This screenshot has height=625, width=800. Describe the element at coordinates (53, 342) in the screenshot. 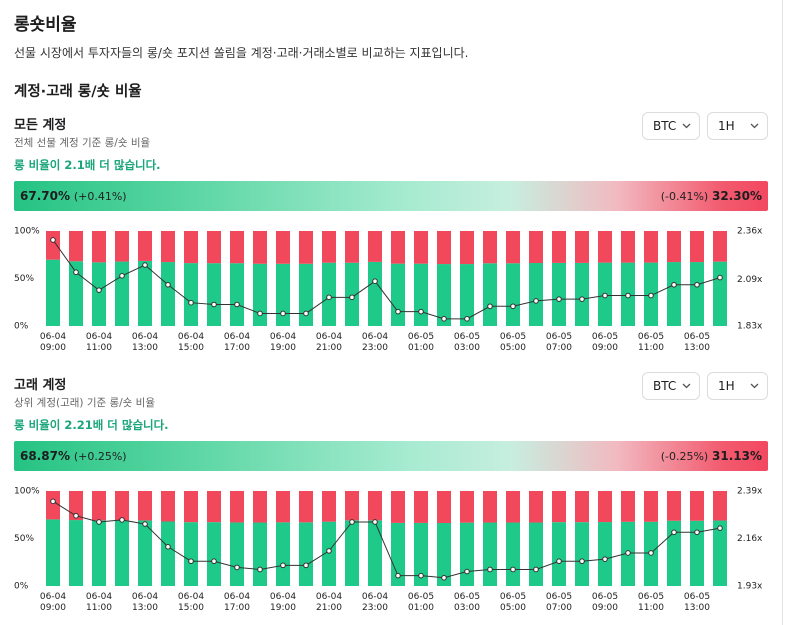

I see `x-tick-label: 06-04 09:00` at that location.